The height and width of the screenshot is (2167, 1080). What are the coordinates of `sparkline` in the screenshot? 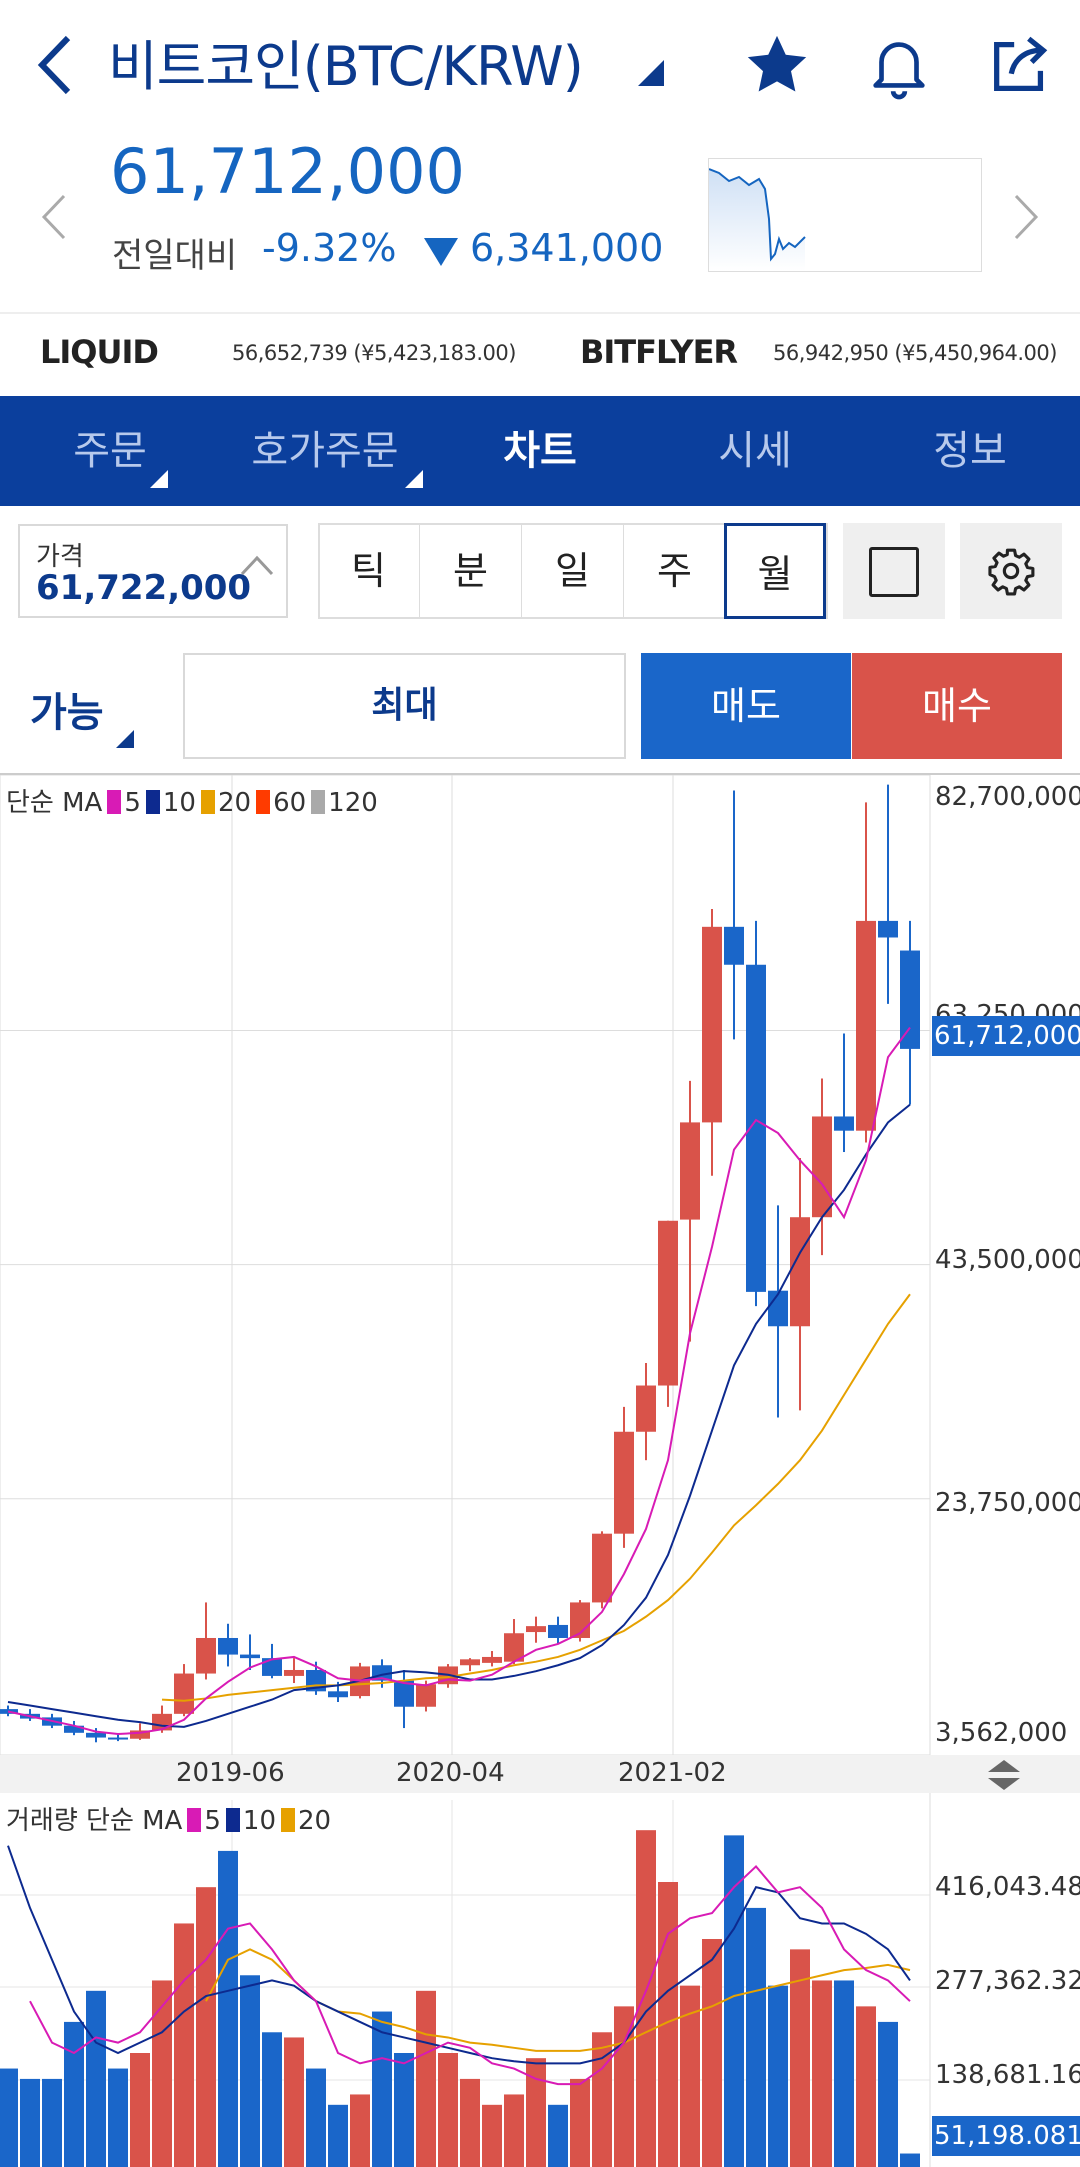 It's located at (845, 215).